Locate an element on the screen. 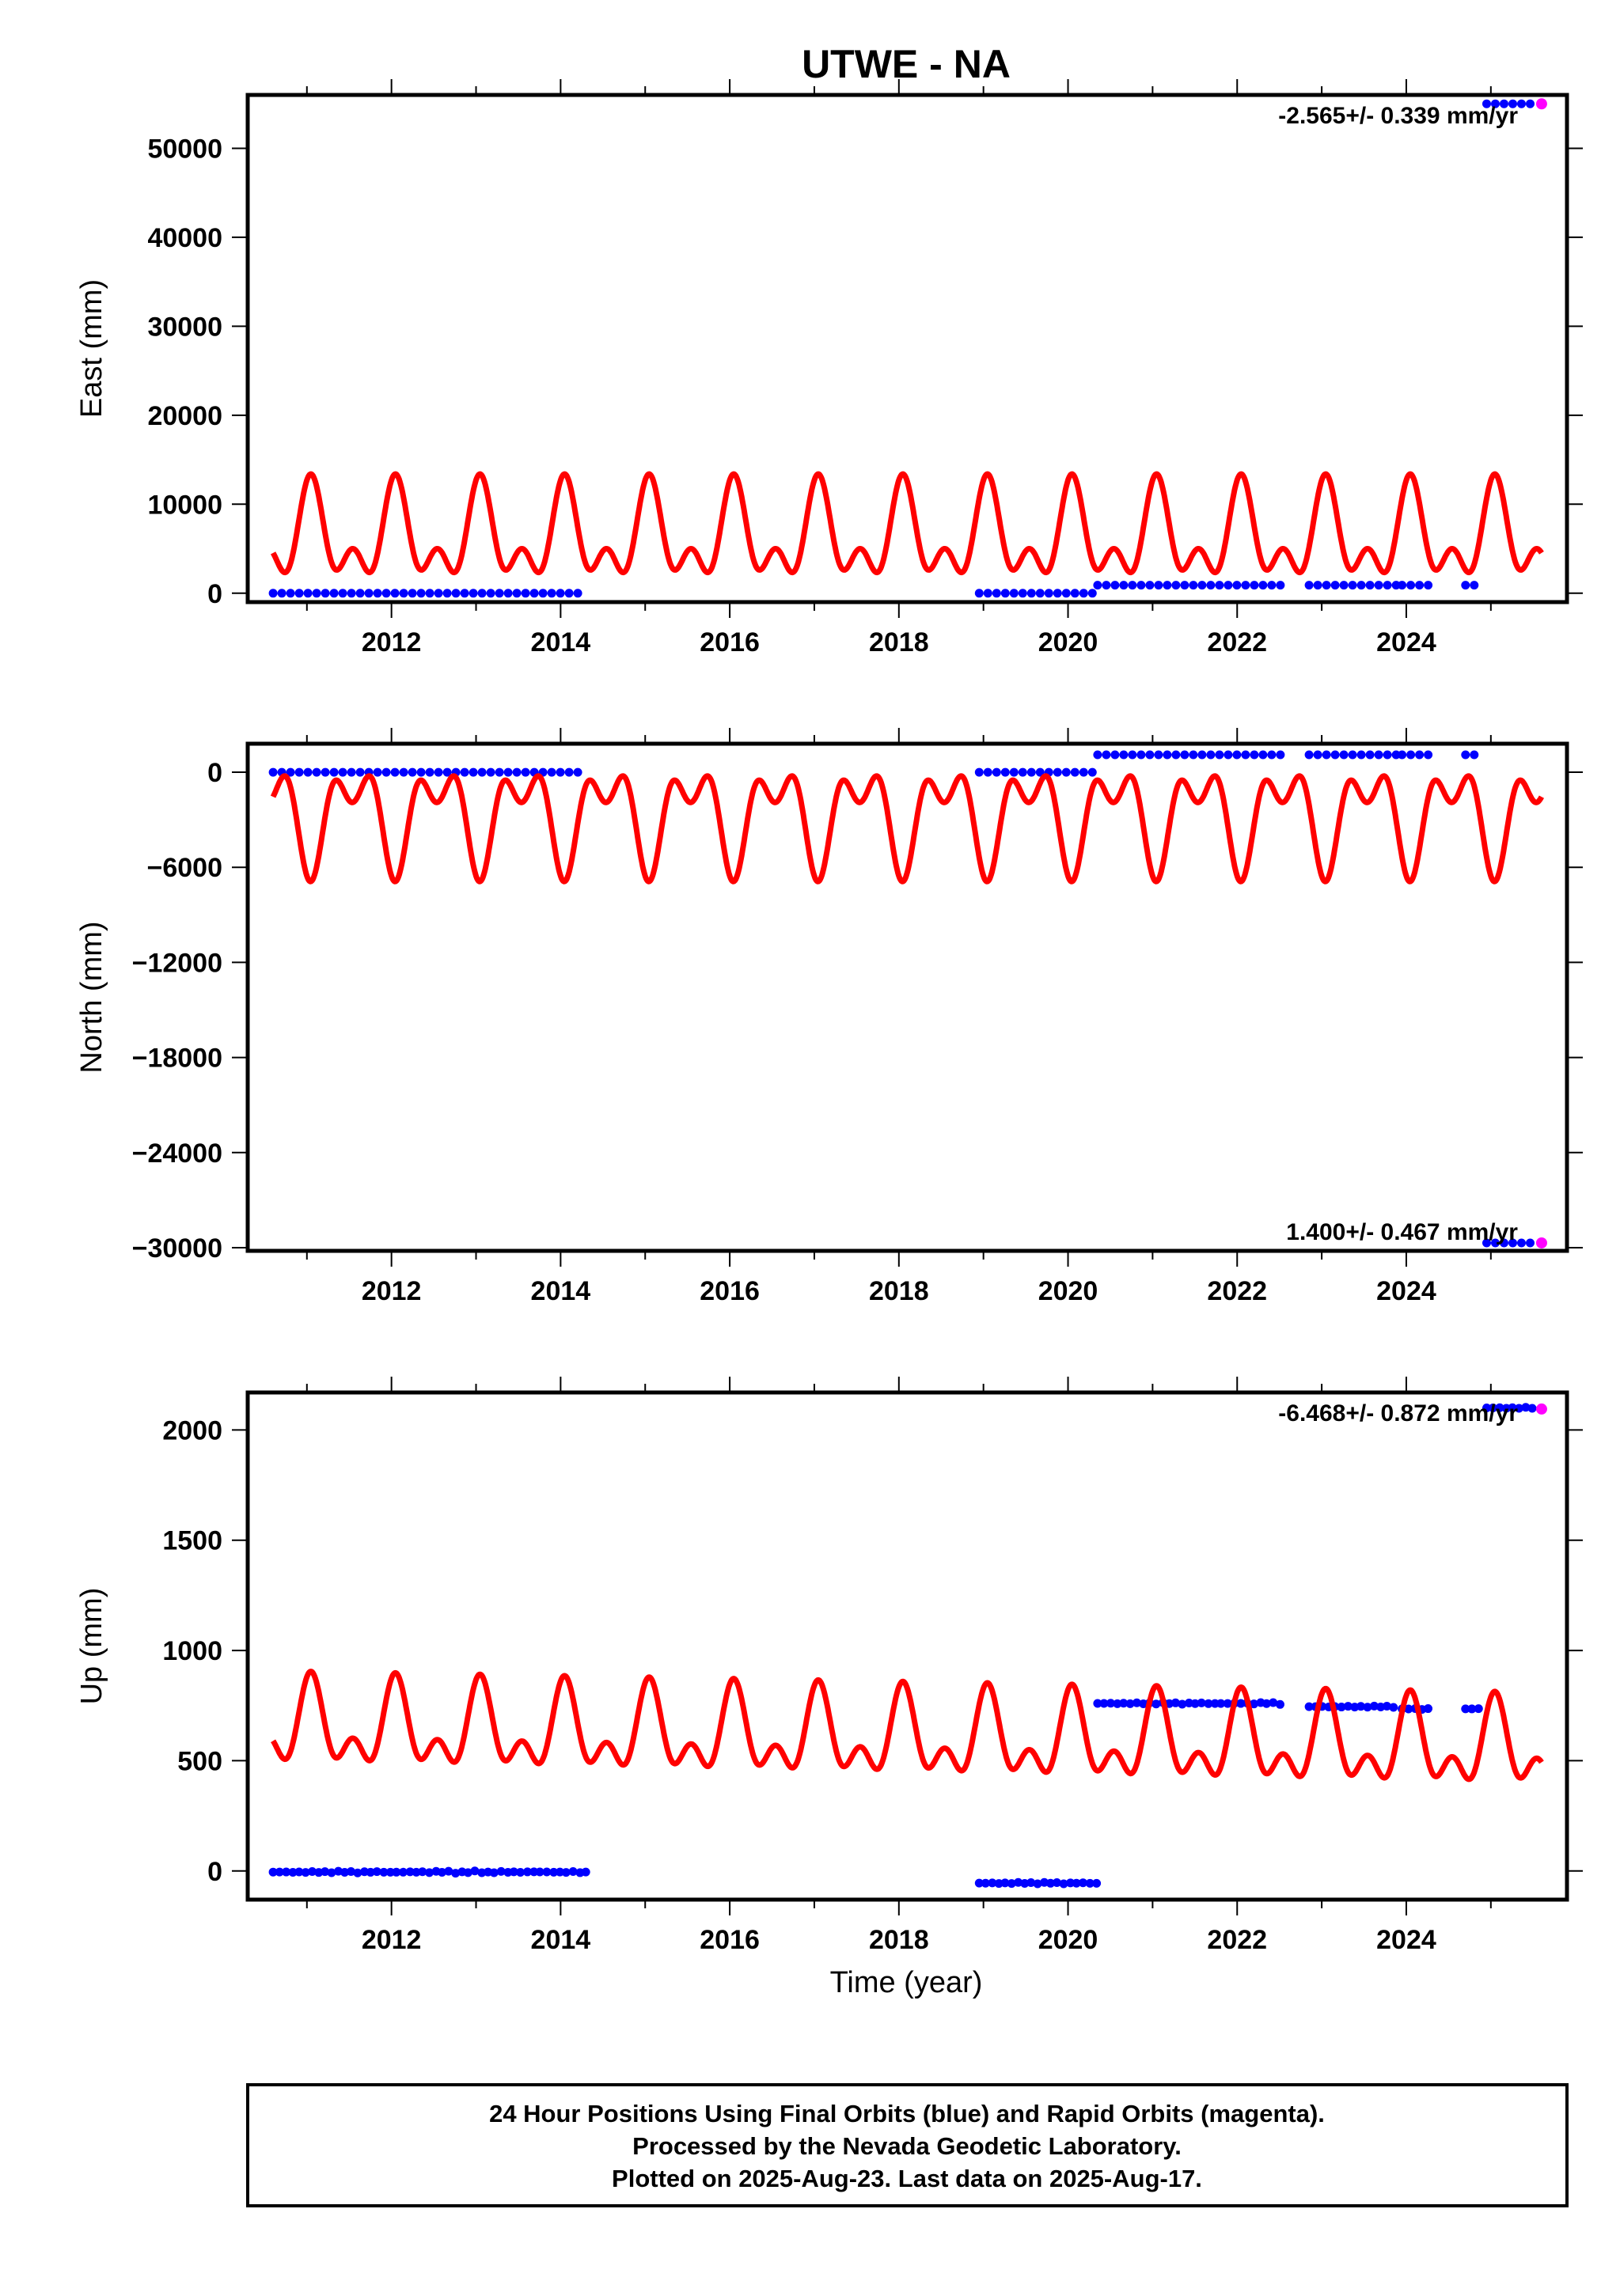  up-y-axis-label: Up (mm) is located at coordinates (91, 1647).